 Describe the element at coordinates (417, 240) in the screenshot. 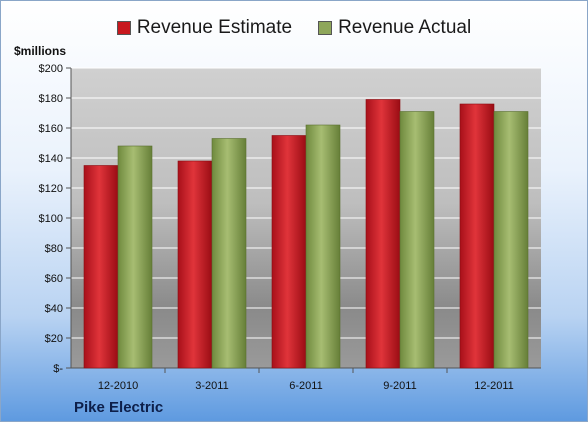

I see `bar-actual-9-2011` at that location.